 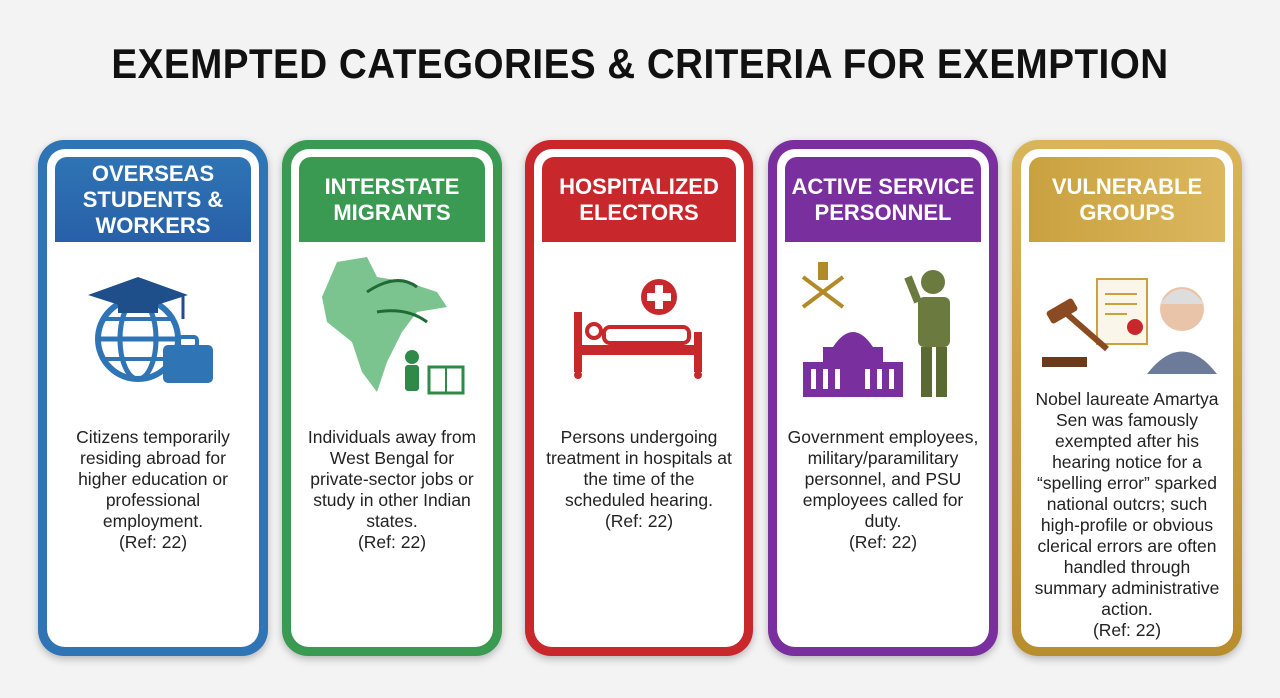 What do you see at coordinates (883, 199) in the screenshot?
I see `card-heading: ACTIVE SERVICE PERSONNEL` at bounding box center [883, 199].